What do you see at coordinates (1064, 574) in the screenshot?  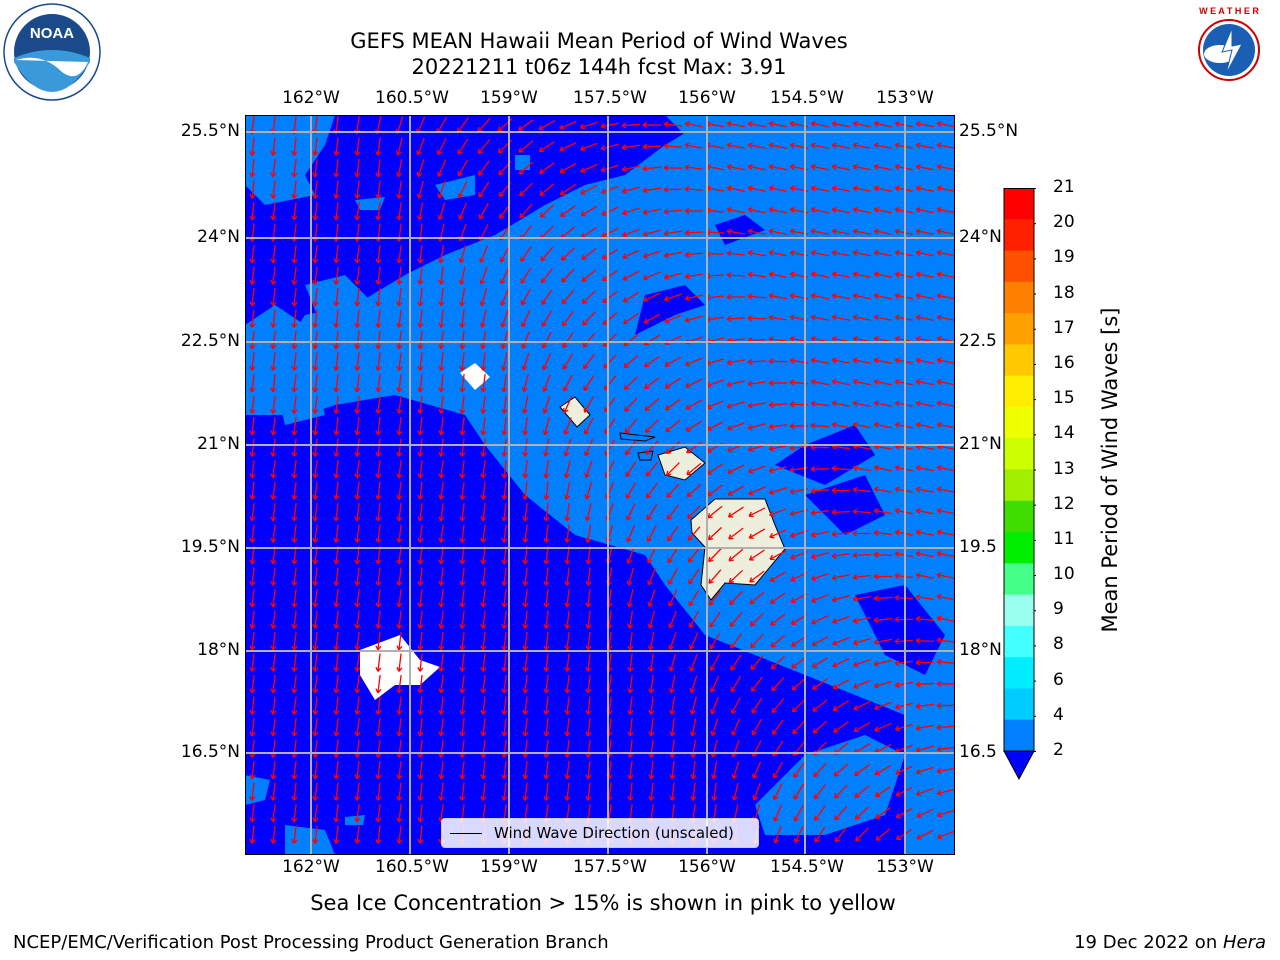 I see `colorbar-tick-label: 10` at bounding box center [1064, 574].